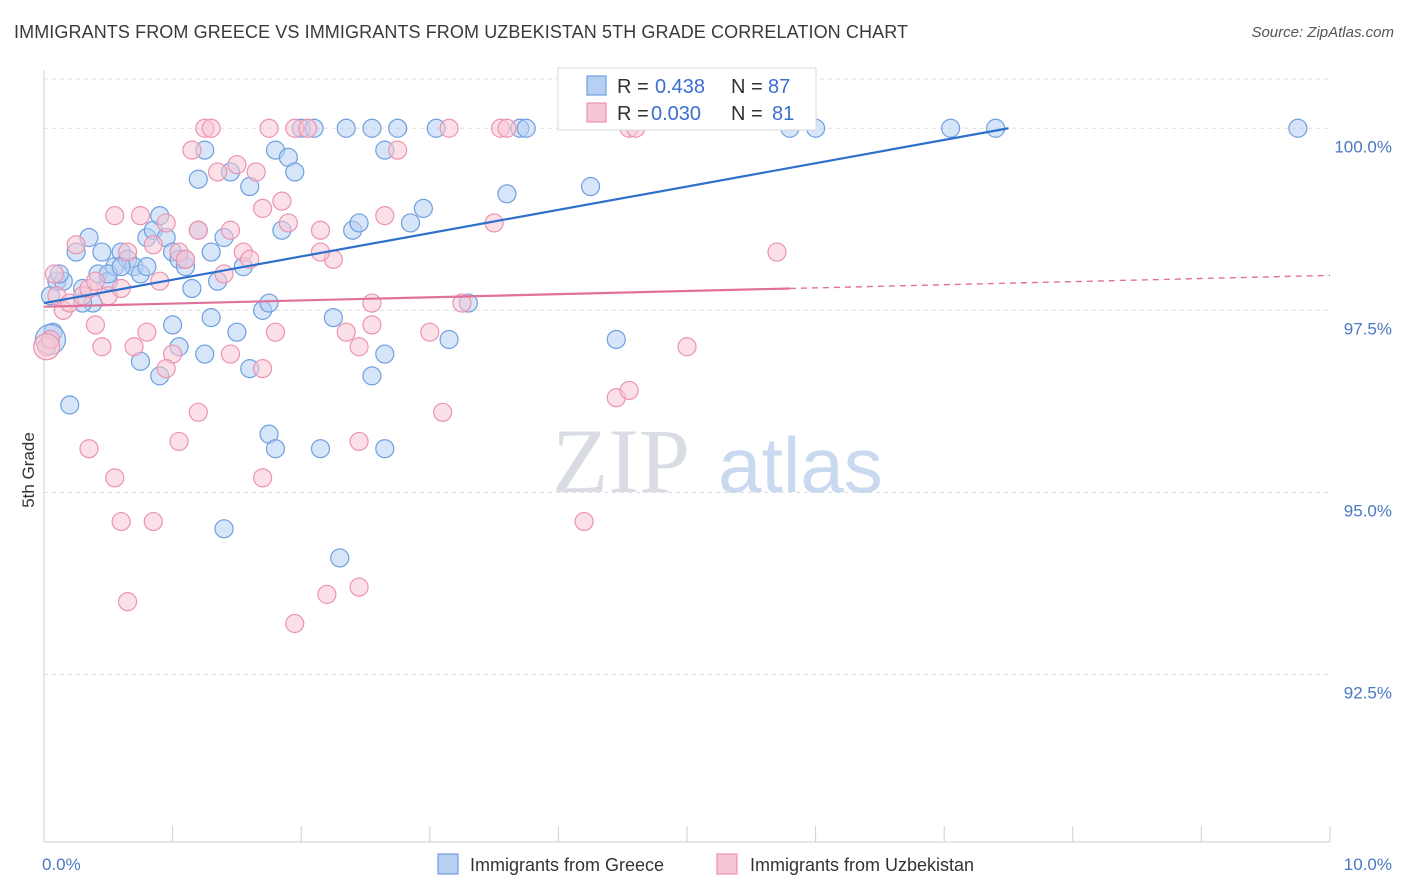 The width and height of the screenshot is (1406, 892). Describe the element at coordinates (633, 114) in the screenshot. I see `legend-r-label-uzbekistan: R =` at that location.